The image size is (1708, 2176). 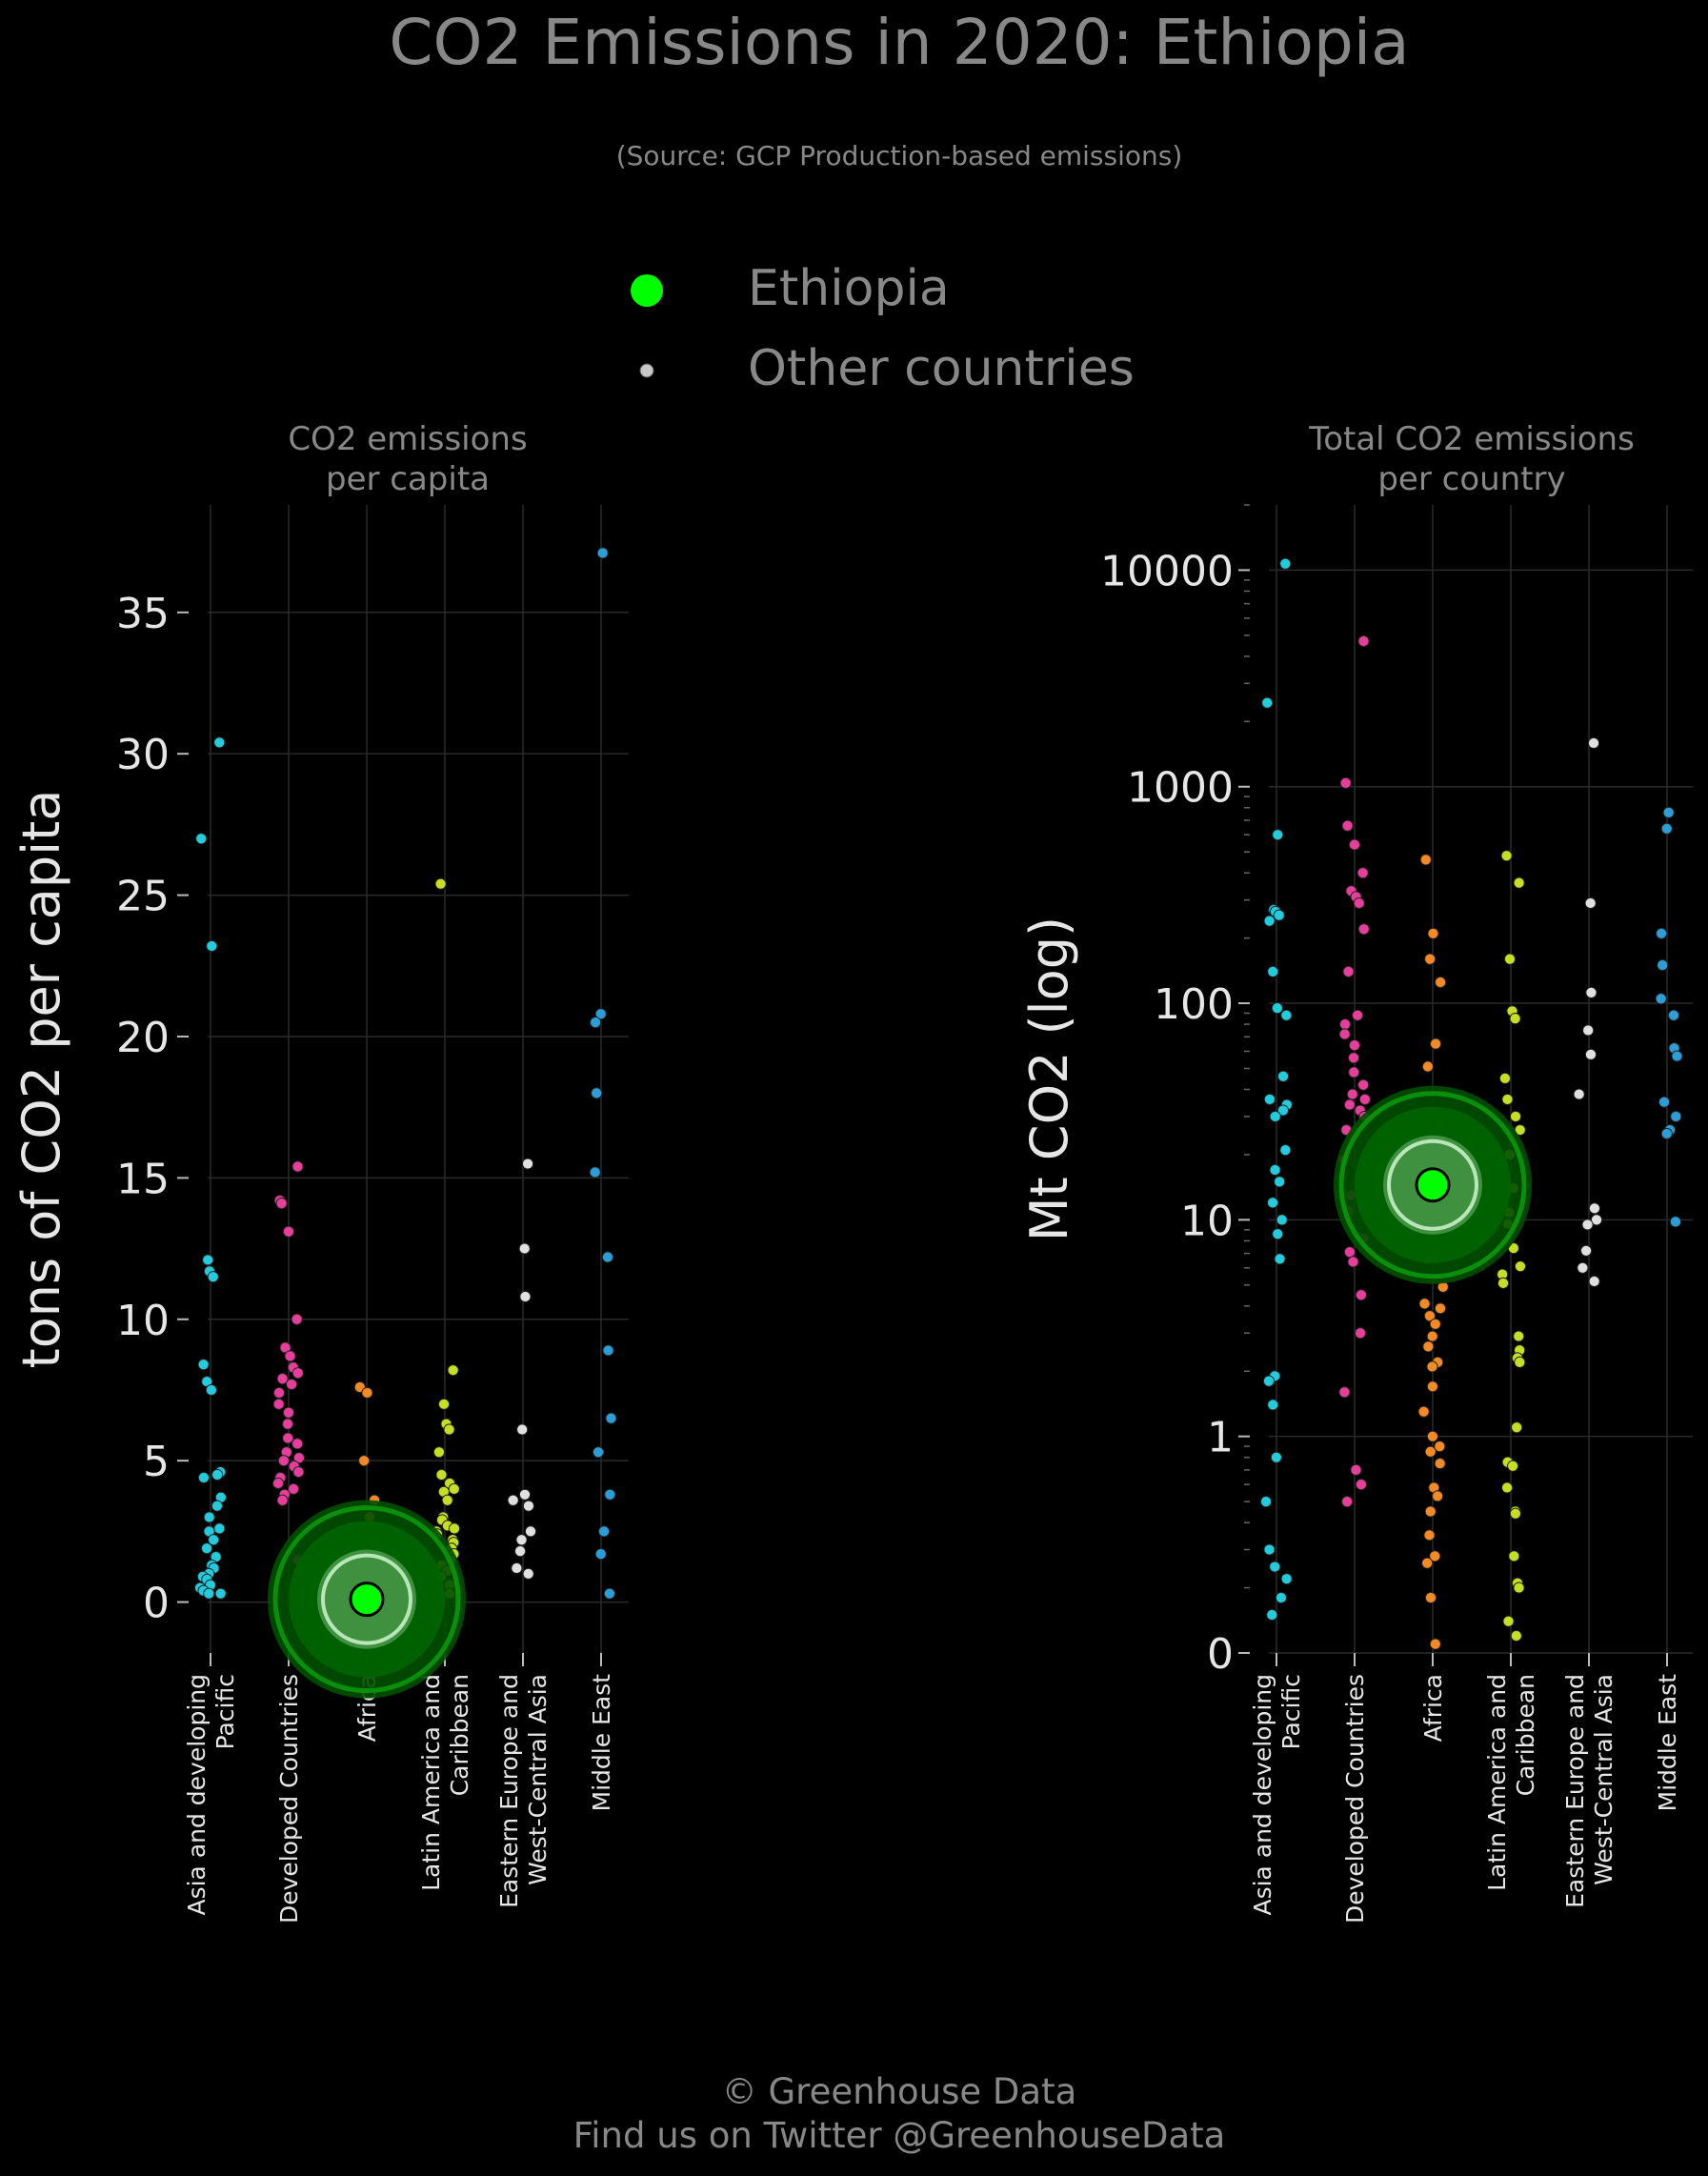 What do you see at coordinates (143, 755) in the screenshot?
I see `y-tick-label: 30` at bounding box center [143, 755].